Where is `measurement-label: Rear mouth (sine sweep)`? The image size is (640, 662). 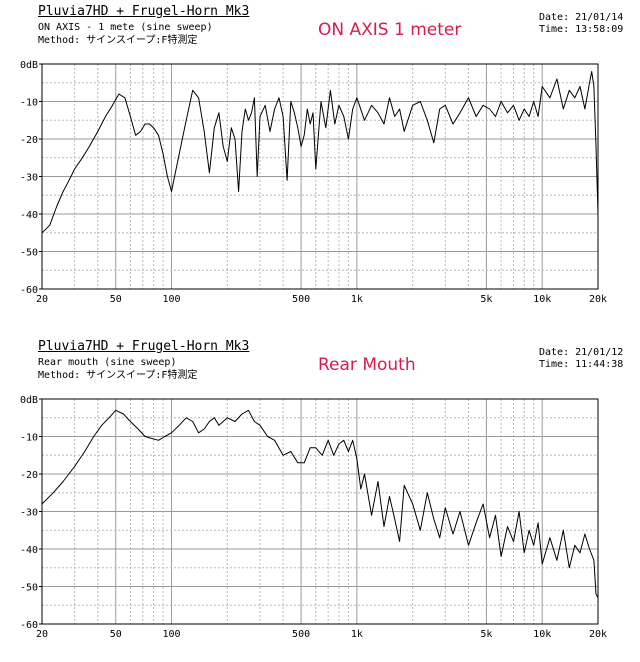
measurement-label: Rear mouth (sine sweep) is located at coordinates (107, 362).